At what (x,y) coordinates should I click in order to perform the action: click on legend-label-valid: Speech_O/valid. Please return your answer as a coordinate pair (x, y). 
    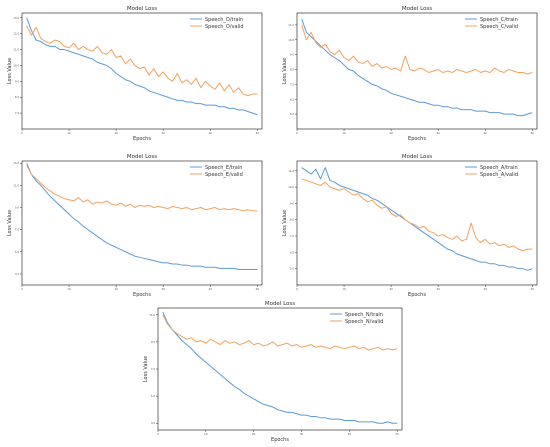
    Looking at the image, I should click on (224, 27).